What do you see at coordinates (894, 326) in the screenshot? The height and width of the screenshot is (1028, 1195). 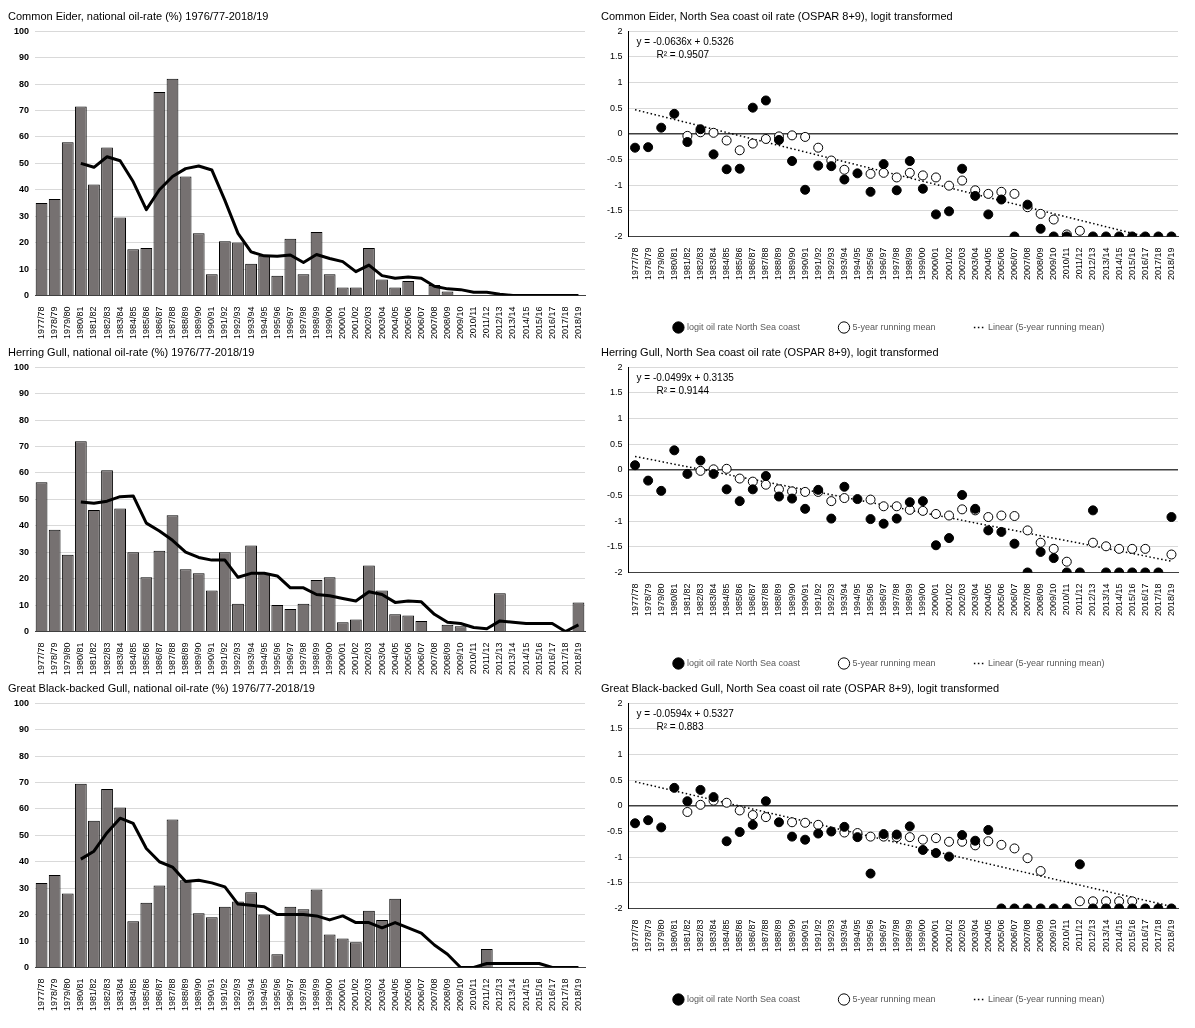 I see `legend-label: 5-year running mean` at bounding box center [894, 326].